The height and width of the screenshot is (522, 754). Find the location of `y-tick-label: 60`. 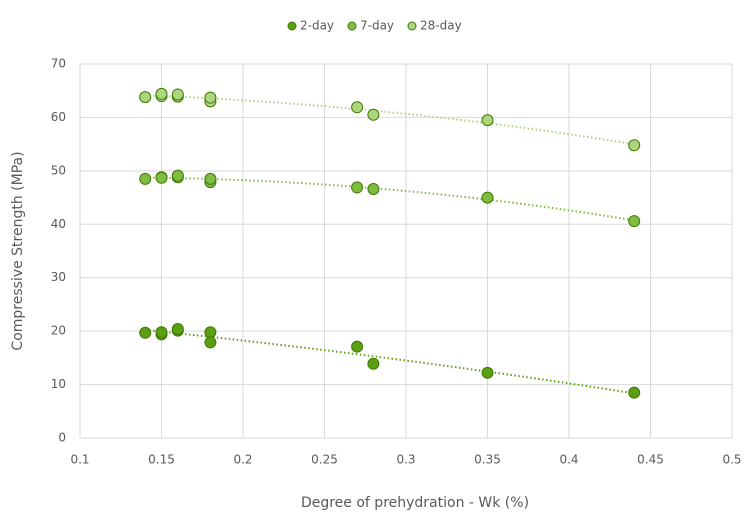

y-tick-label: 60 is located at coordinates (58, 117).